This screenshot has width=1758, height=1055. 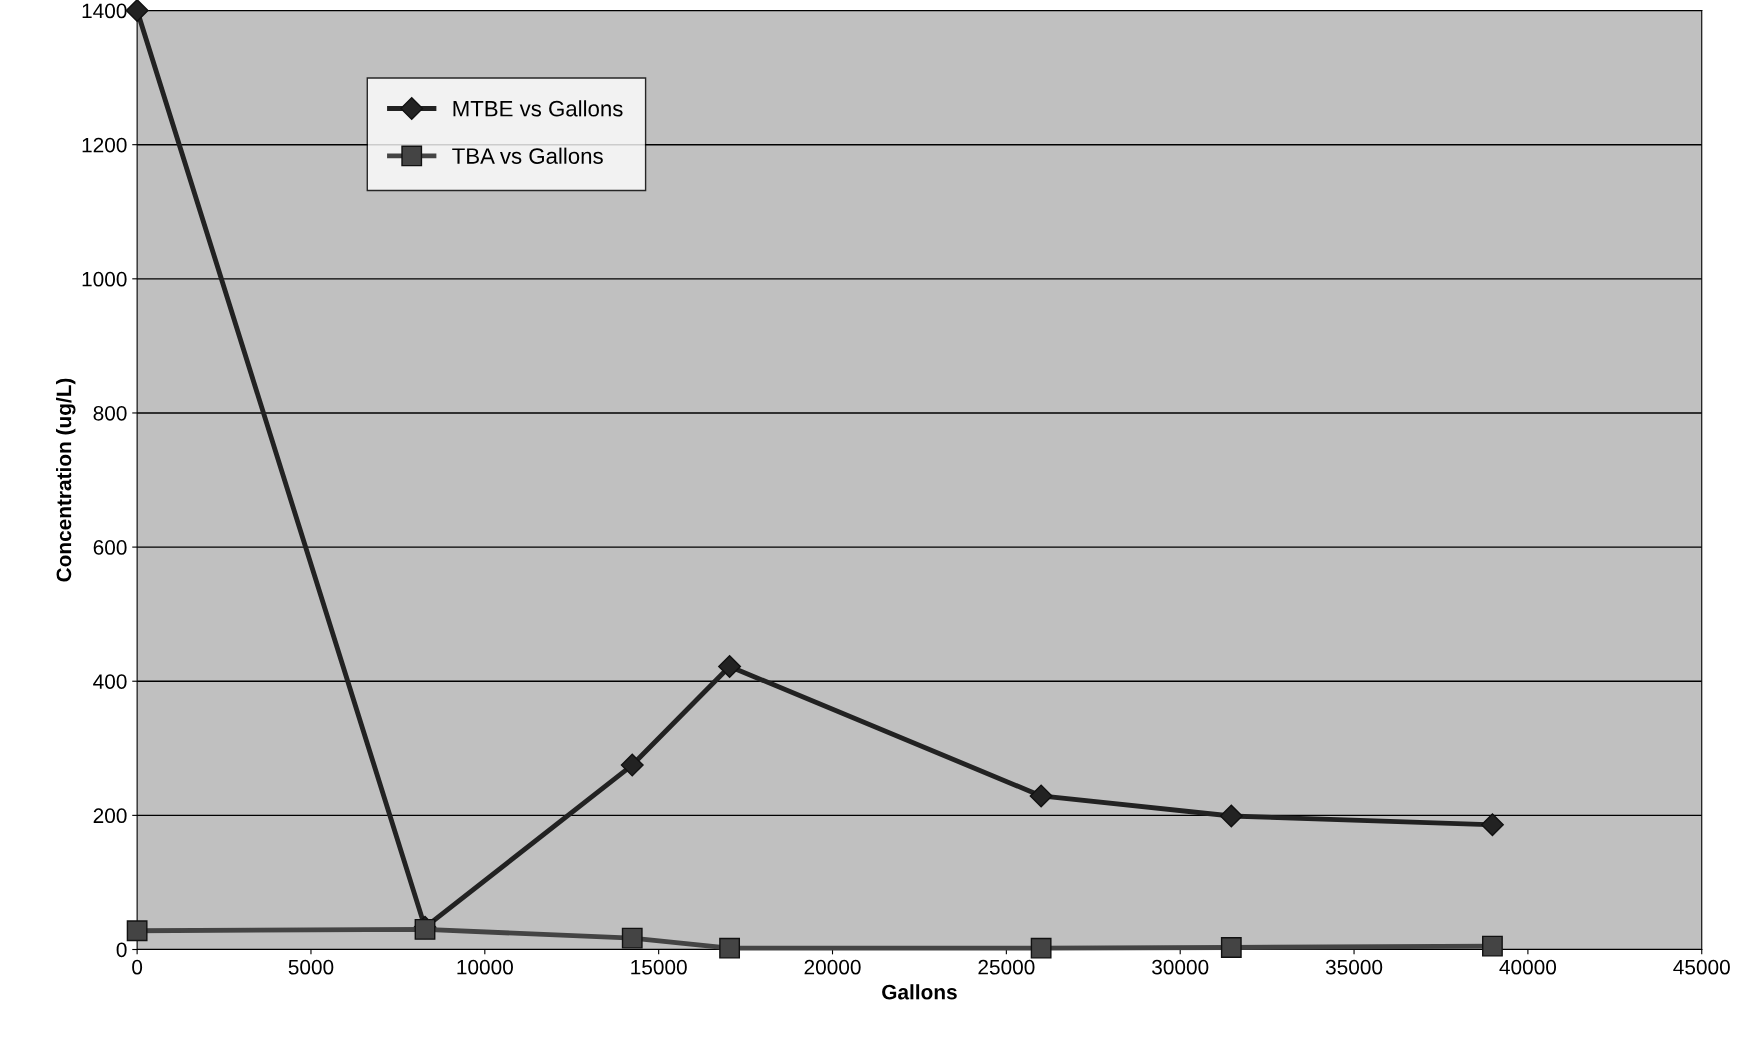 I want to click on y-axis-title: Concentration (ug/L), so click(x=65, y=480).